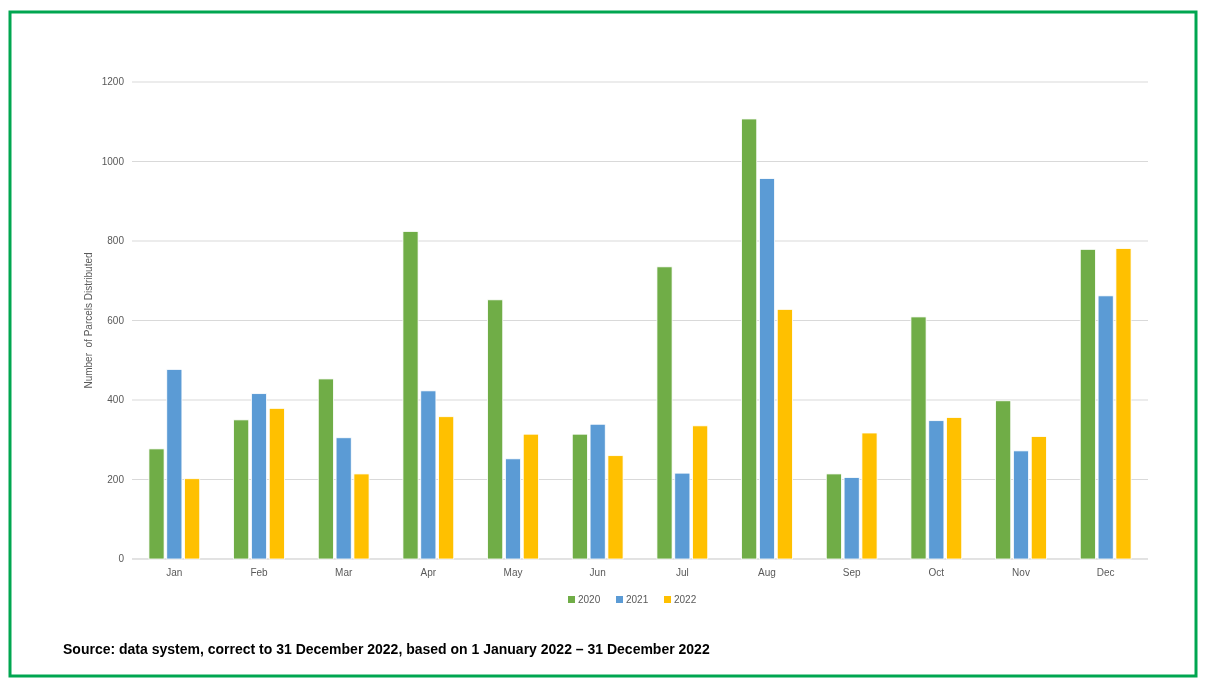 The width and height of the screenshot is (1211, 688). Describe the element at coordinates (113, 82) in the screenshot. I see `y-tick-label: 1200` at that location.